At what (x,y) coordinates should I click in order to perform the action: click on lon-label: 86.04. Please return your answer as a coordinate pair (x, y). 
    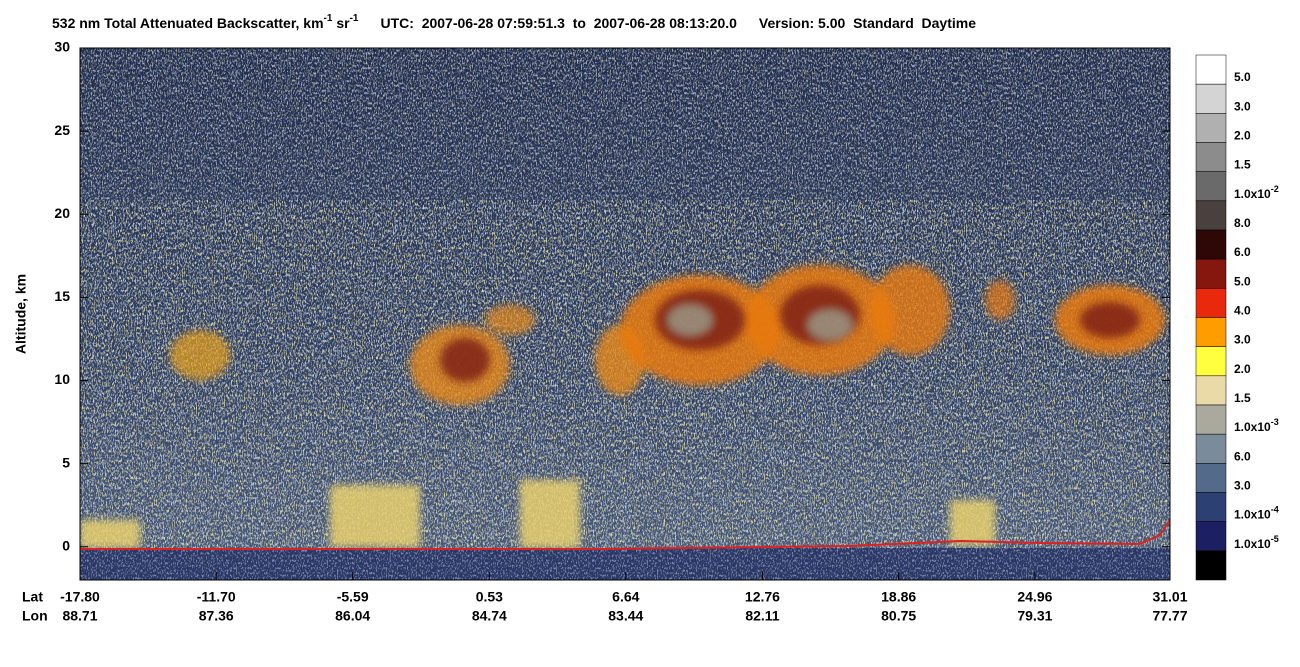
    Looking at the image, I should click on (352, 616).